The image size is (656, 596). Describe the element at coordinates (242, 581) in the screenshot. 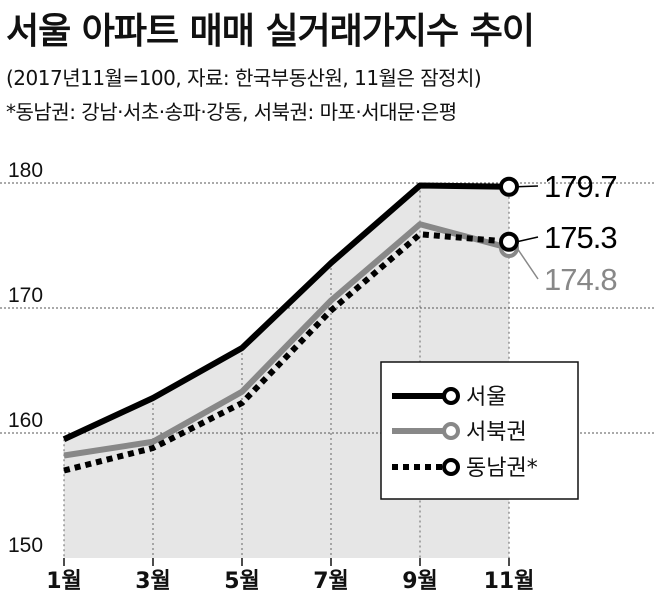

I see `x-tick-label: 5월` at that location.